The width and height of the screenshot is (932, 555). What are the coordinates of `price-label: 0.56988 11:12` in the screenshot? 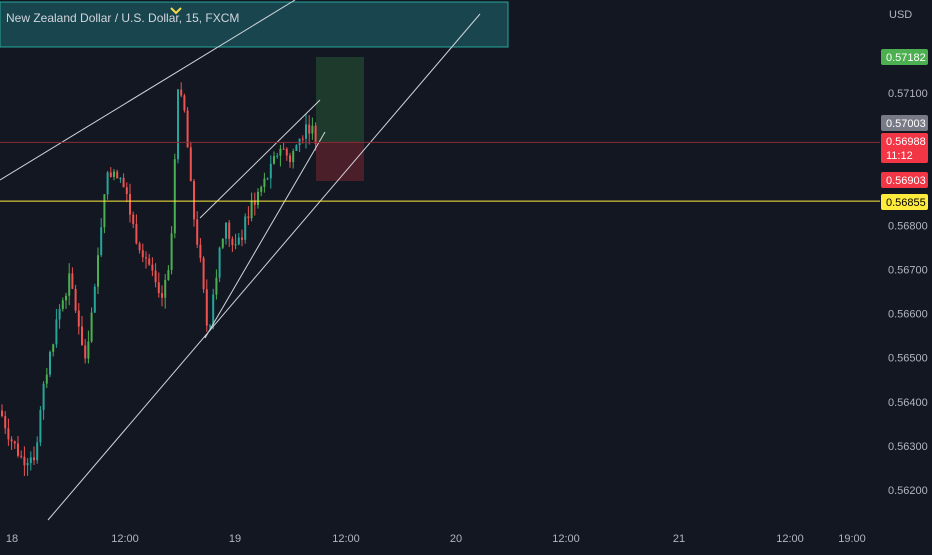 It's located at (904, 148).